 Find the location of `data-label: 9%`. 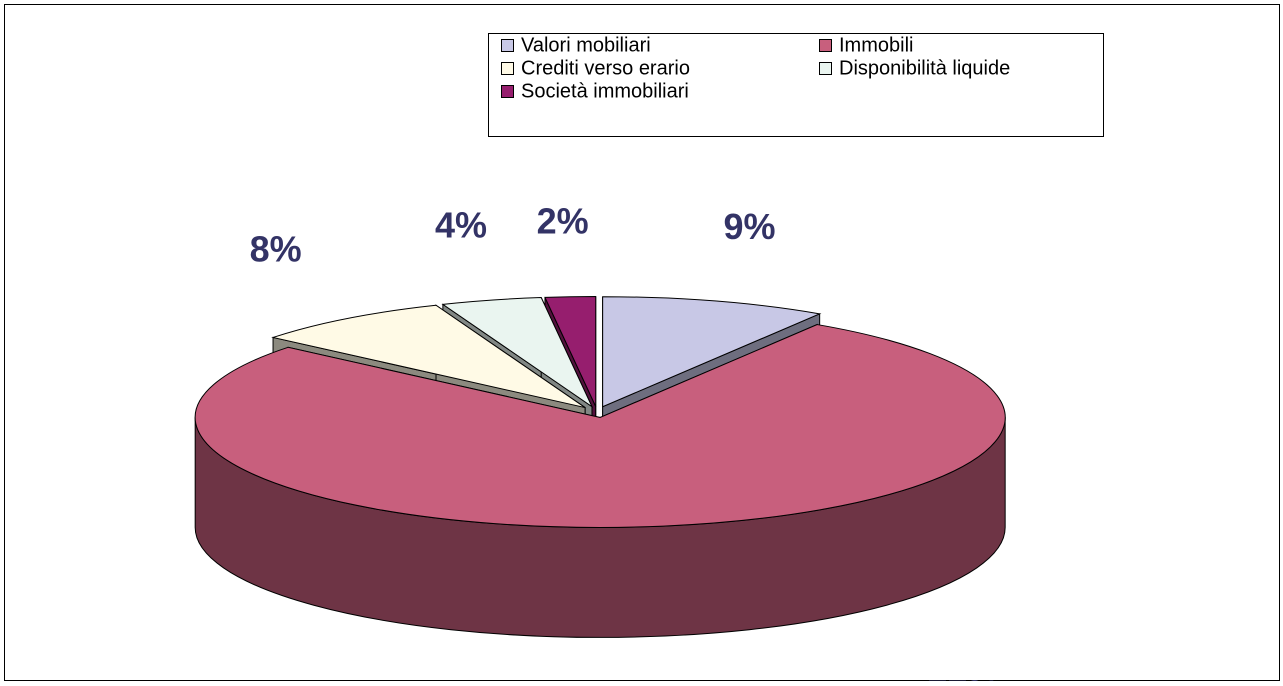

data-label: 9% is located at coordinates (750, 226).